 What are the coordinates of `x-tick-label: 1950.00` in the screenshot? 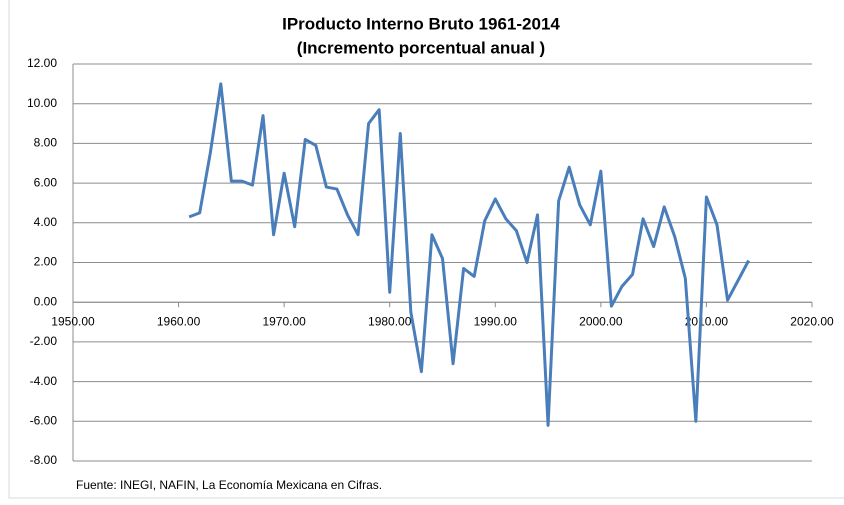 It's located at (73, 321).